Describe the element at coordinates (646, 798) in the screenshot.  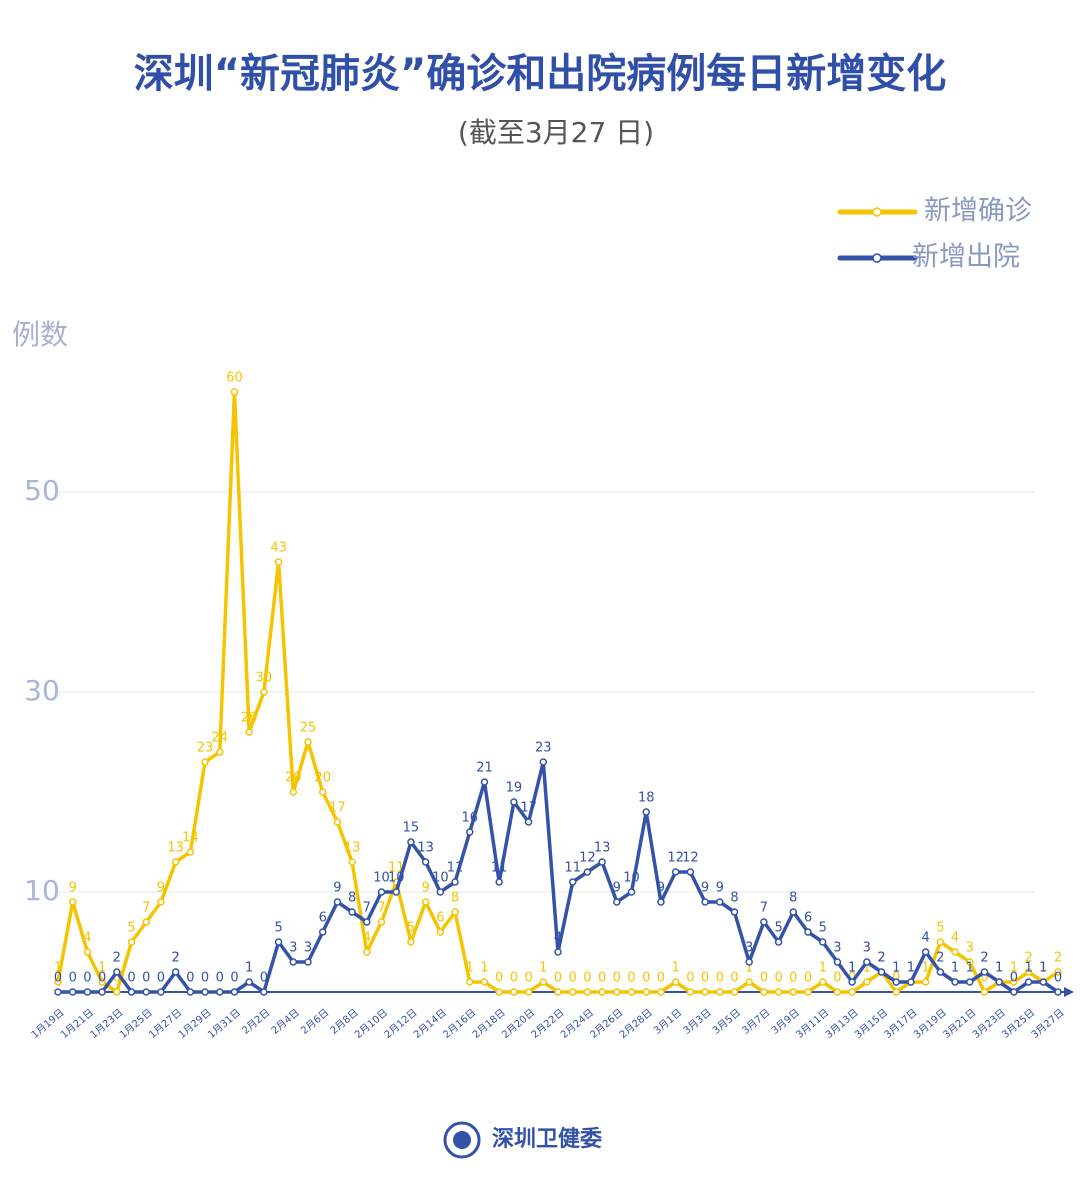
I see `data-label: 18` at that location.